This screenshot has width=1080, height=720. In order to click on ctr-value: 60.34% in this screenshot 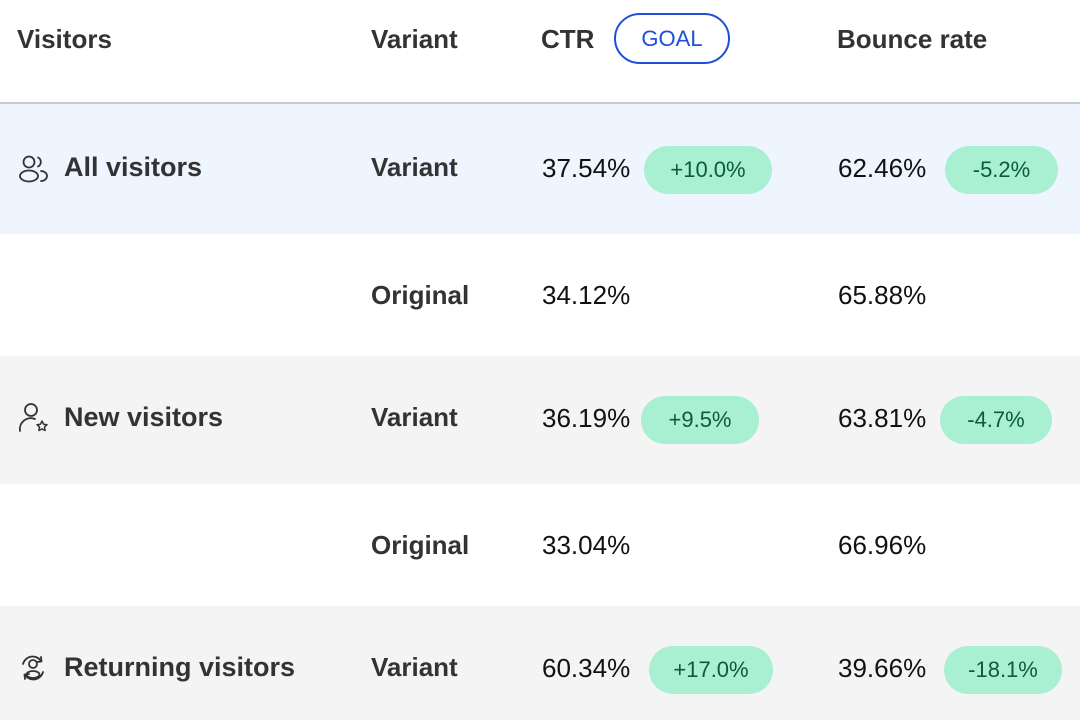, I will do `click(586, 668)`.